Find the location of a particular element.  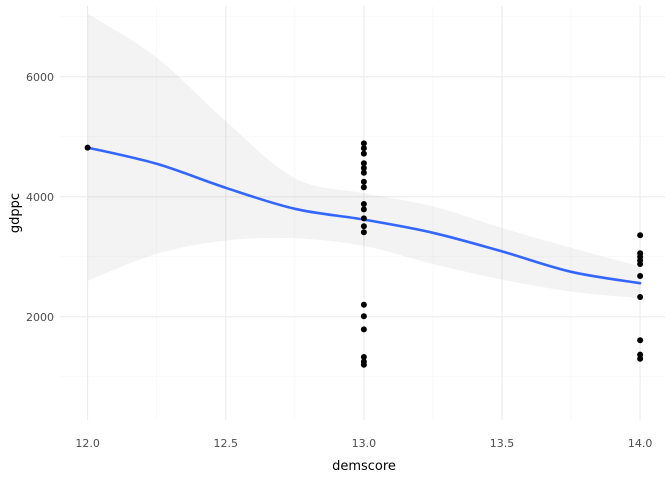

y-axis-tick-labels: 2000 4000 6000 is located at coordinates (40, 197).